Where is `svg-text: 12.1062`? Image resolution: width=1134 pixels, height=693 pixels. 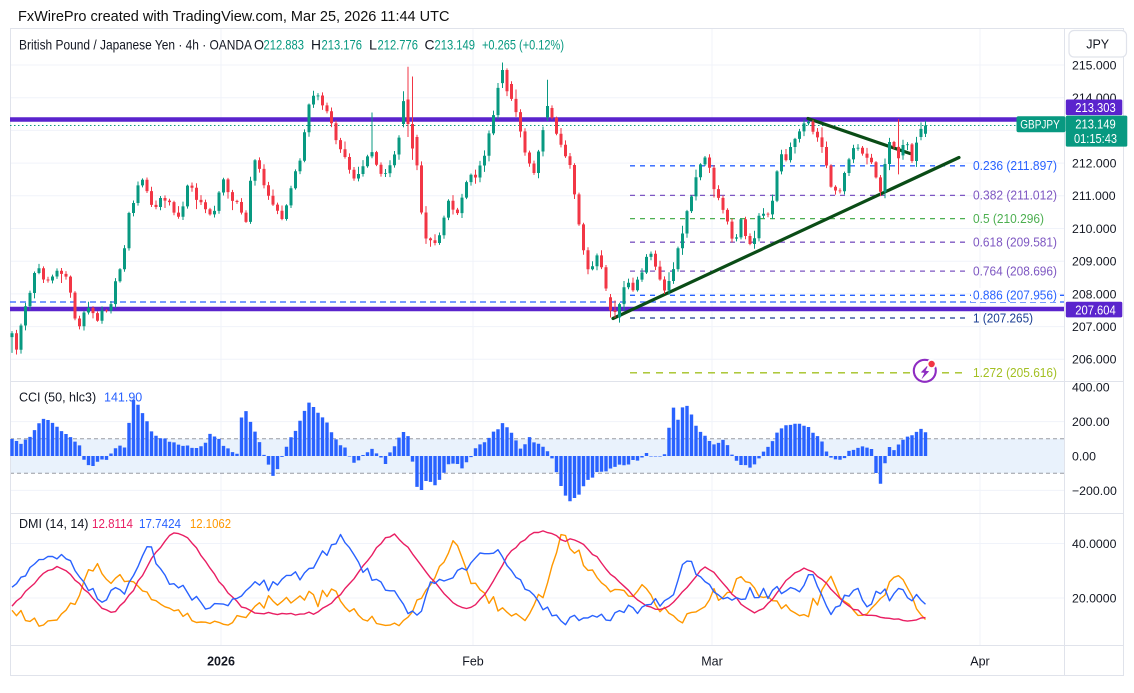
svg-text: 12.1062 is located at coordinates (210, 524).